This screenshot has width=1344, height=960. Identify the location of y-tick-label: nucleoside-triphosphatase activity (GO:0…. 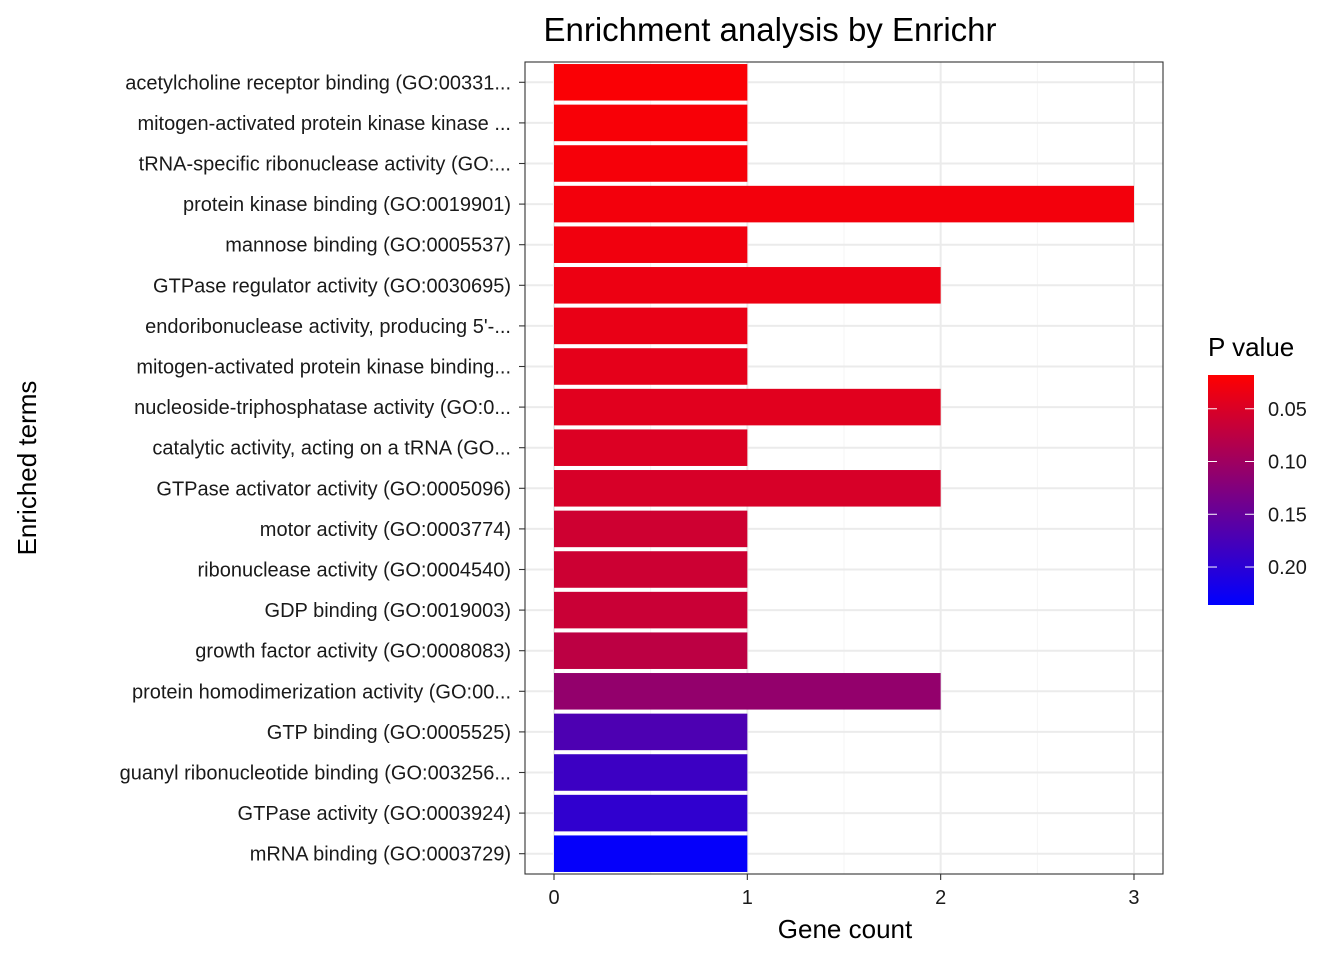
(322, 408).